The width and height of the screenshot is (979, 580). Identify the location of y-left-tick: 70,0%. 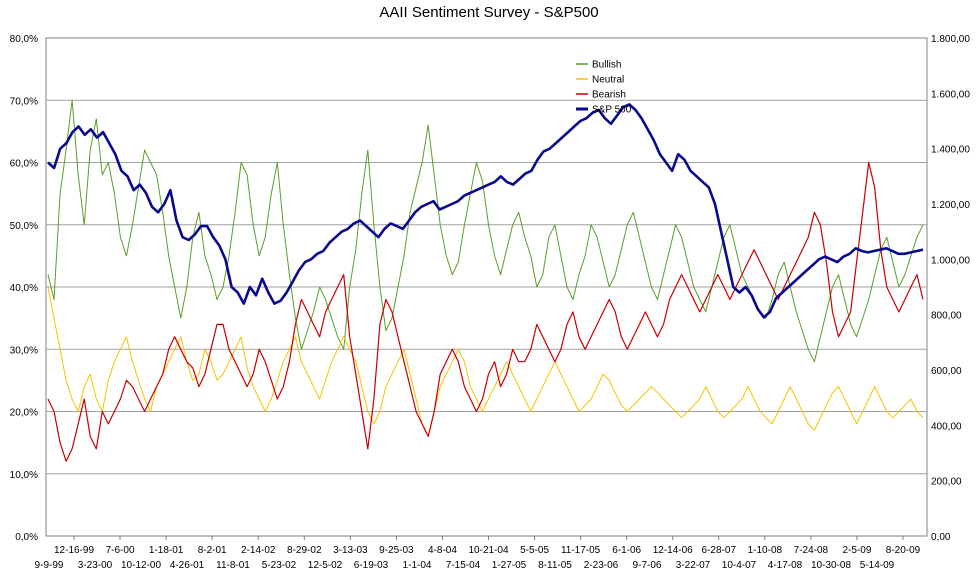
(24, 101).